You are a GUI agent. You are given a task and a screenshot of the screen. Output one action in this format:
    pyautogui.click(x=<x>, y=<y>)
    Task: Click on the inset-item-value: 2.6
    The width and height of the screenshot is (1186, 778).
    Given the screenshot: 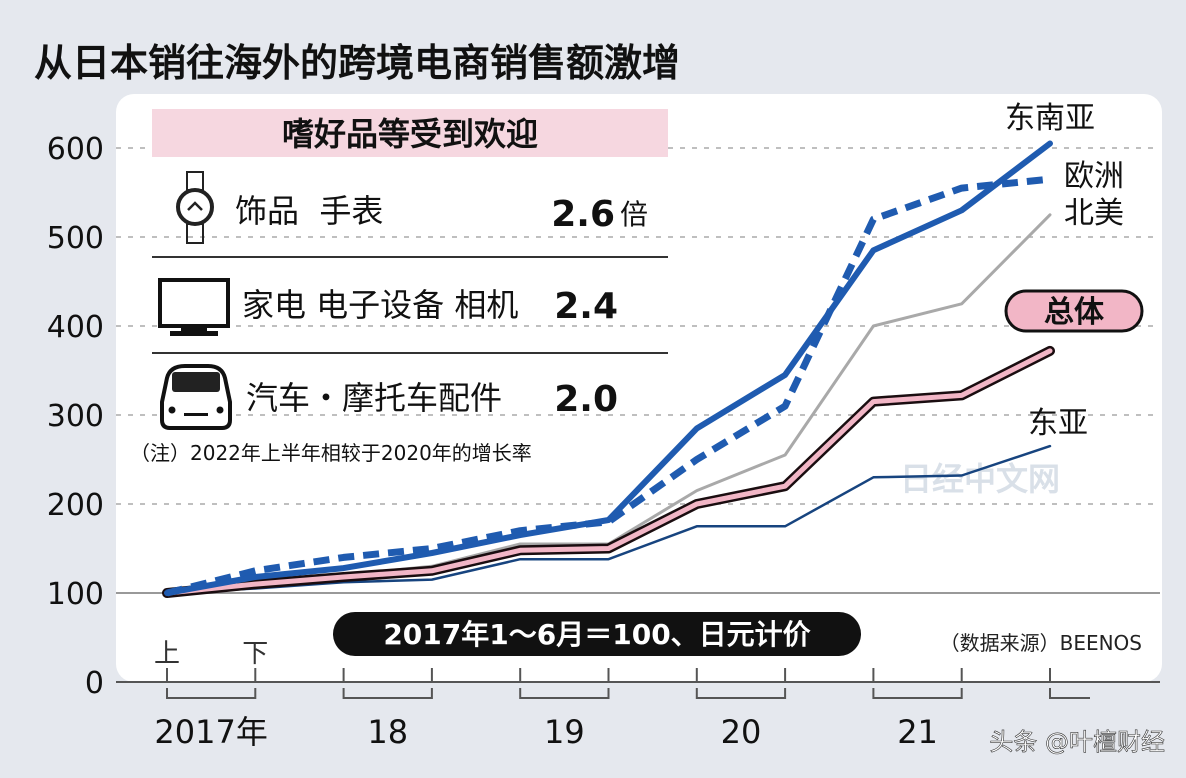 What is the action you would take?
    pyautogui.click(x=583, y=214)
    